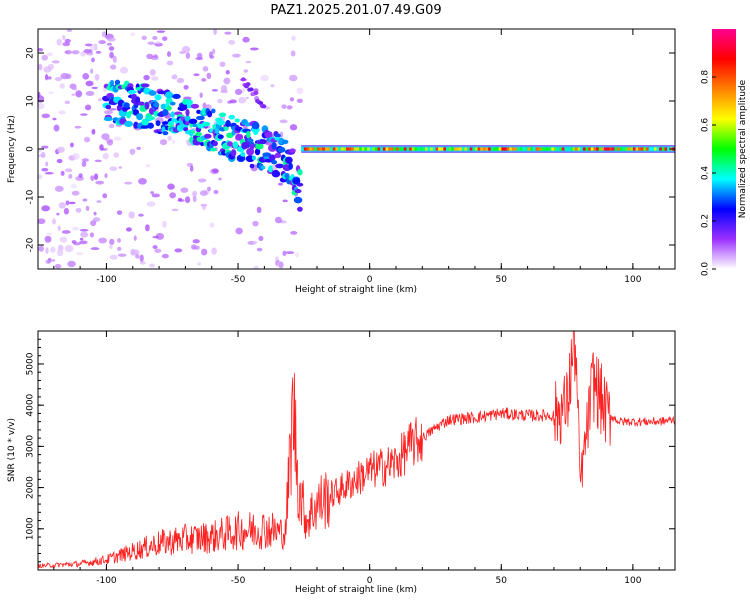 This screenshot has width=750, height=600. Describe the element at coordinates (31, 196) in the screenshot. I see `spectrogram-ytick-label: -10` at that location.